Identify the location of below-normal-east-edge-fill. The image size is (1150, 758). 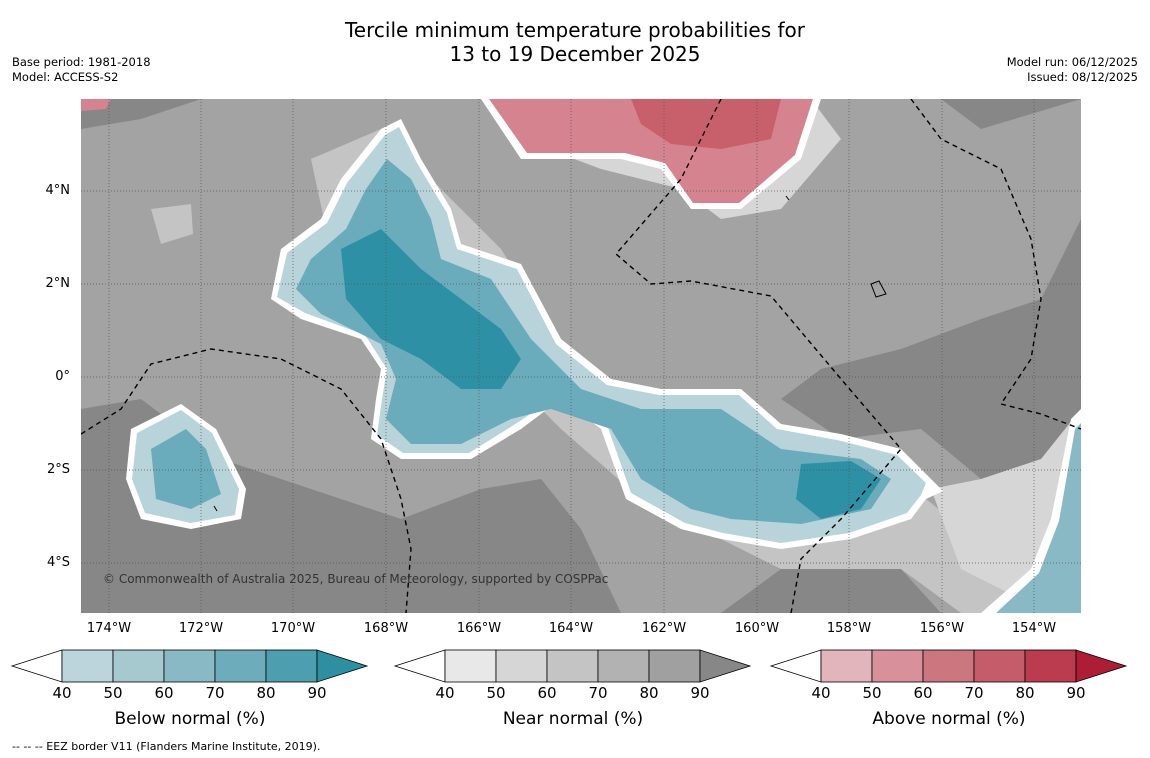
(1038, 518).